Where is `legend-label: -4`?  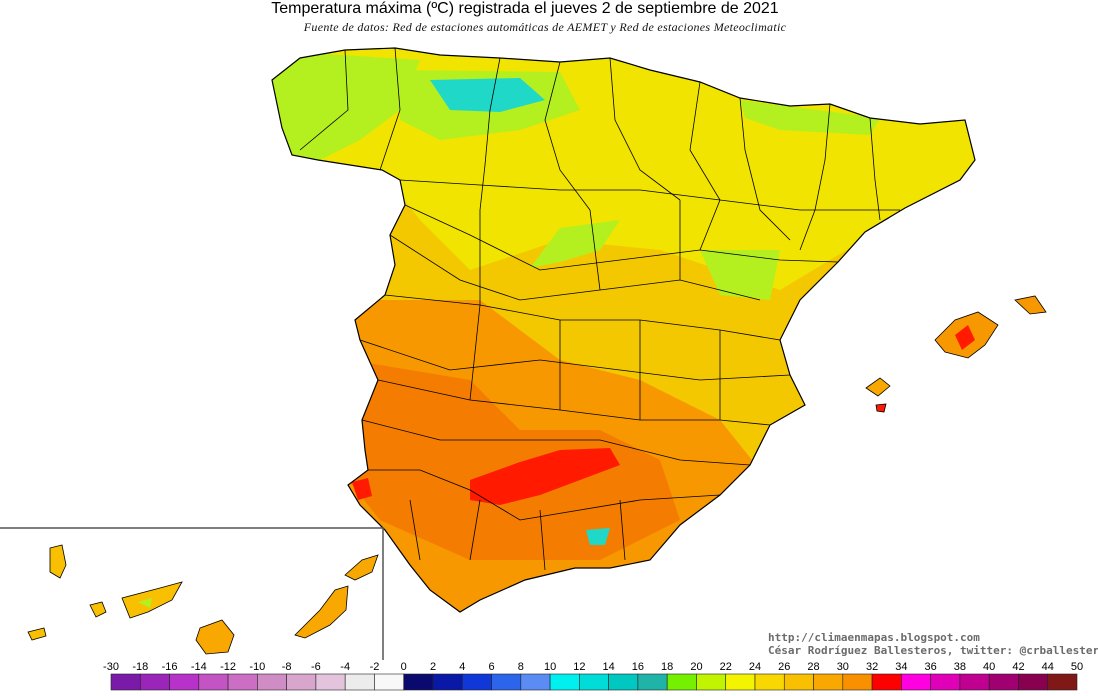
legend-label: -4 is located at coordinates (345, 667).